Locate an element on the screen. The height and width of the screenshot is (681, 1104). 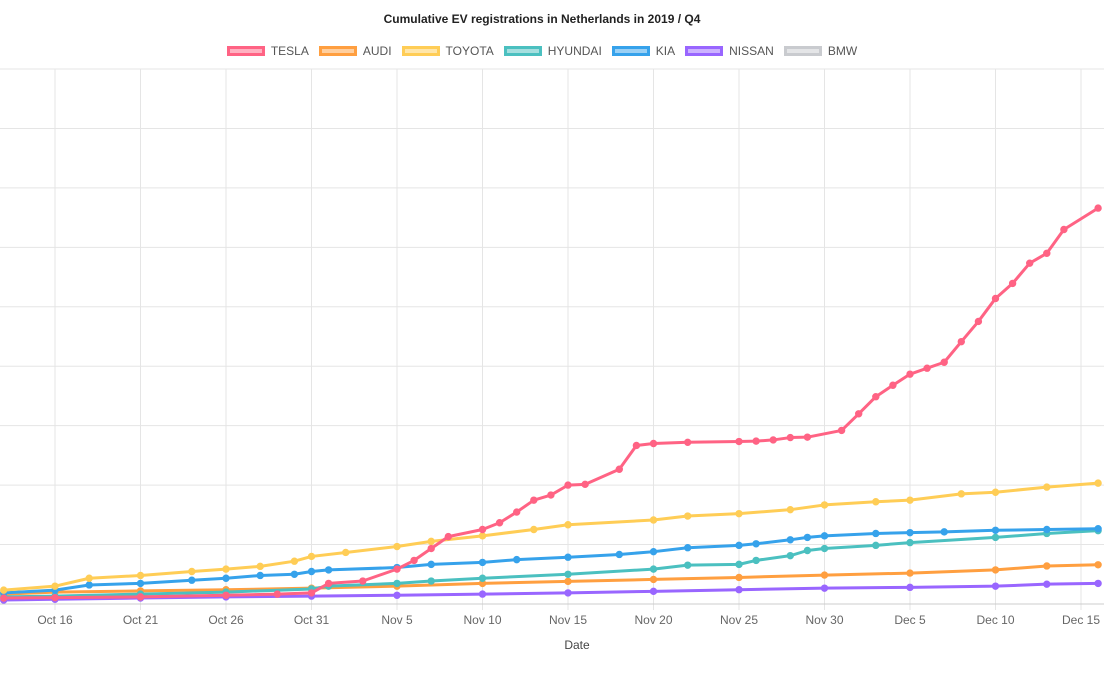
x-tick-label: Oct 16 is located at coordinates (55, 620).